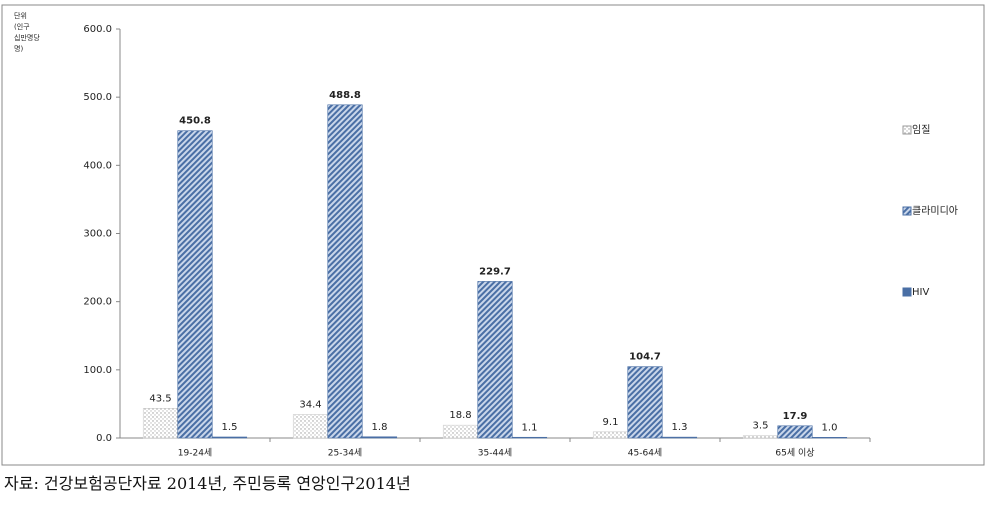 Image resolution: width=989 pixels, height=512 pixels. What do you see at coordinates (345, 95) in the screenshot?
I see `data-label: 488.8` at bounding box center [345, 95].